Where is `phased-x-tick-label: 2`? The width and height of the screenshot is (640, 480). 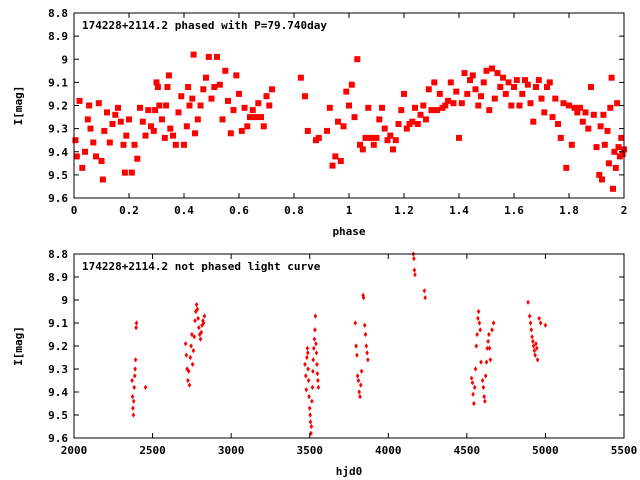
phased-x-tick-label: 2 is located at coordinates (624, 210).